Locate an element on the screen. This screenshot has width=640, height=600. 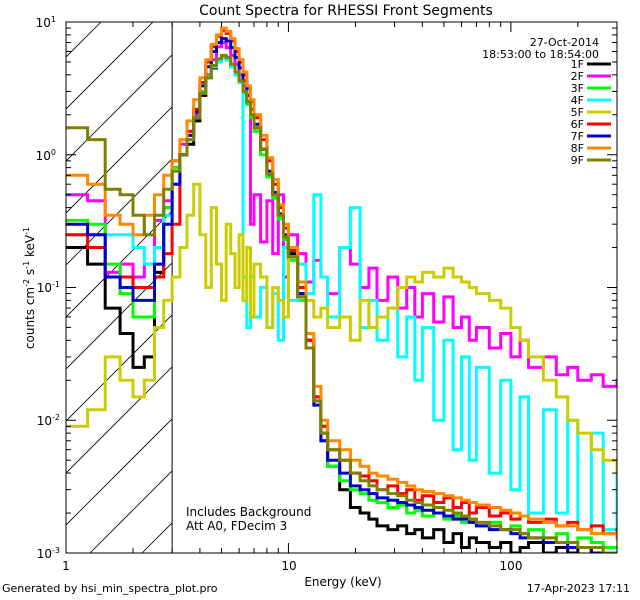
annotation-background: Includes Background is located at coordinates (248, 512).